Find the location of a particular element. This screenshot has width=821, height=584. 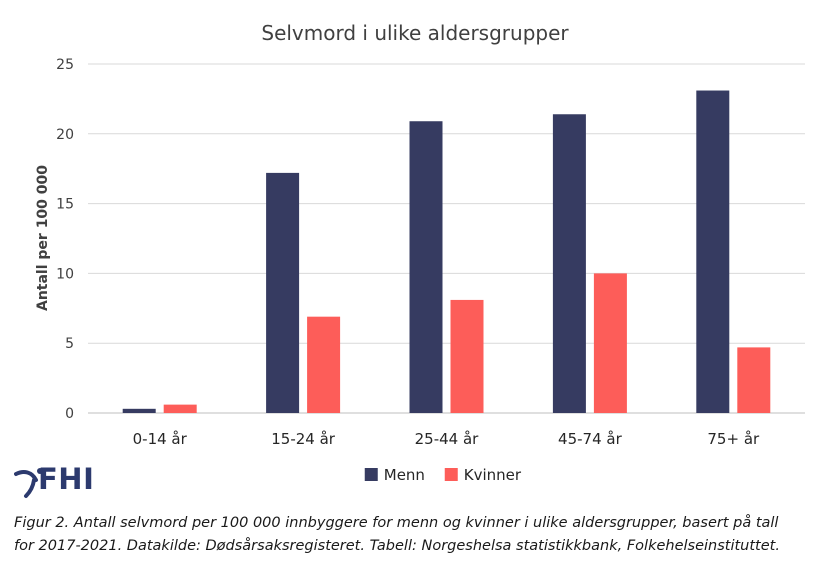

x-tick-label: 45-74 år is located at coordinates (590, 439).